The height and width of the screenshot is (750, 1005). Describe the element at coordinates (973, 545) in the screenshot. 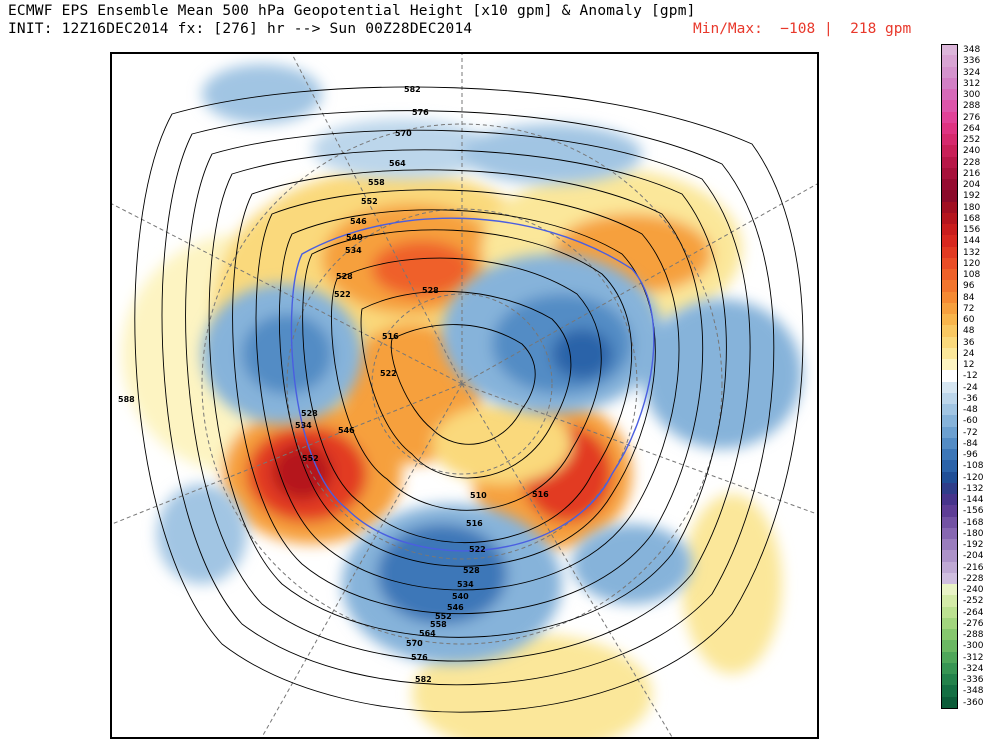

I see `legend-label: -192` at that location.